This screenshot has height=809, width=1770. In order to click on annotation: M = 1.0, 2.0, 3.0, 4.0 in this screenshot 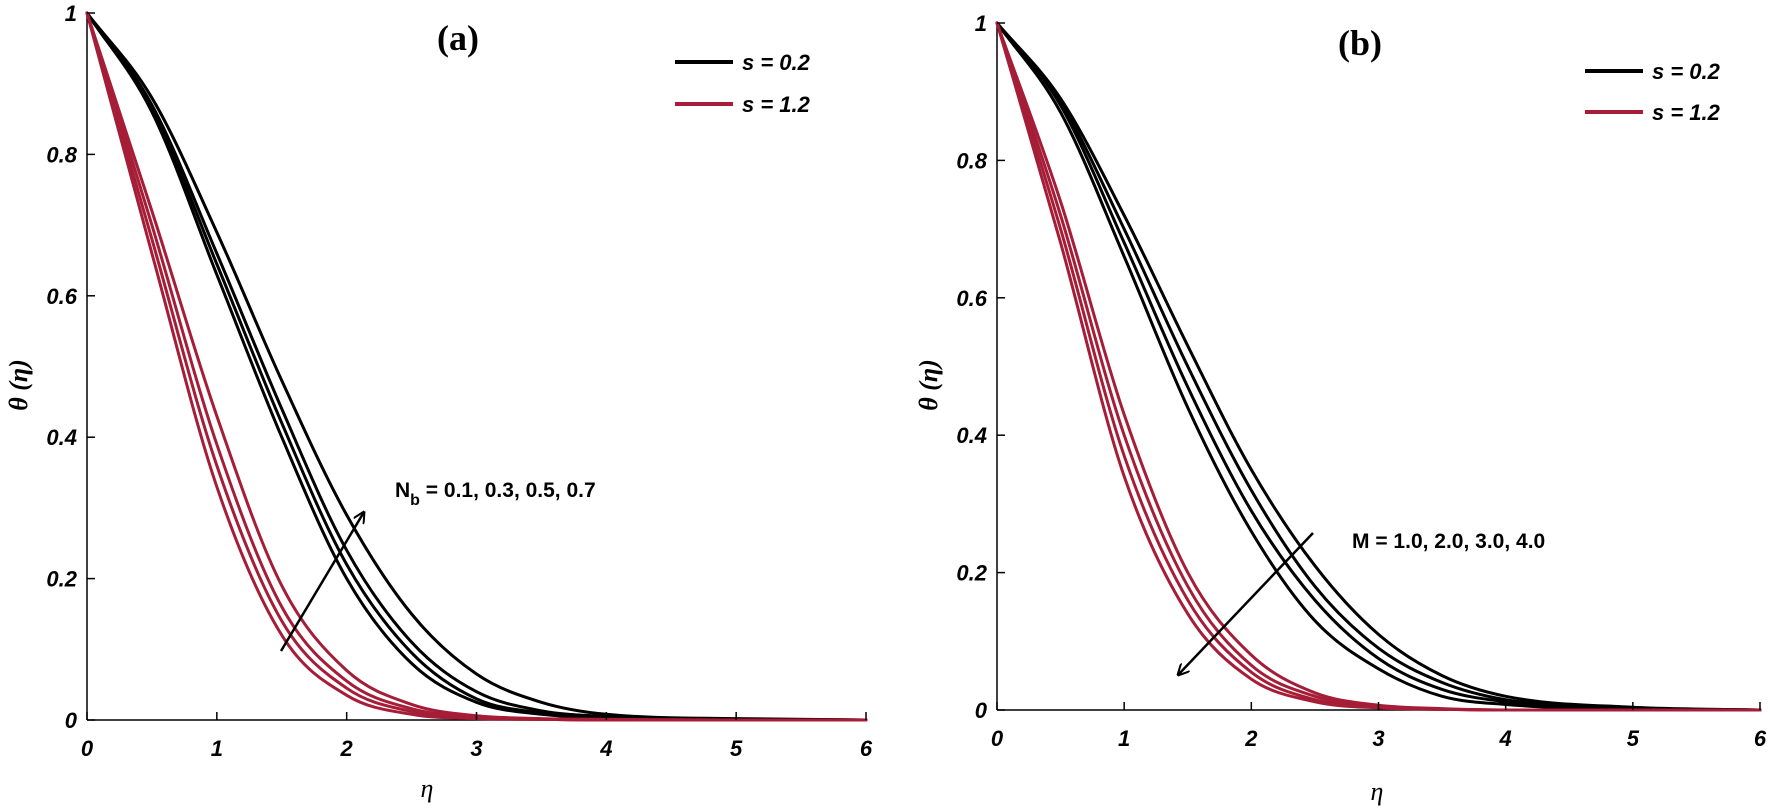, I will do `click(1361, 602)`.